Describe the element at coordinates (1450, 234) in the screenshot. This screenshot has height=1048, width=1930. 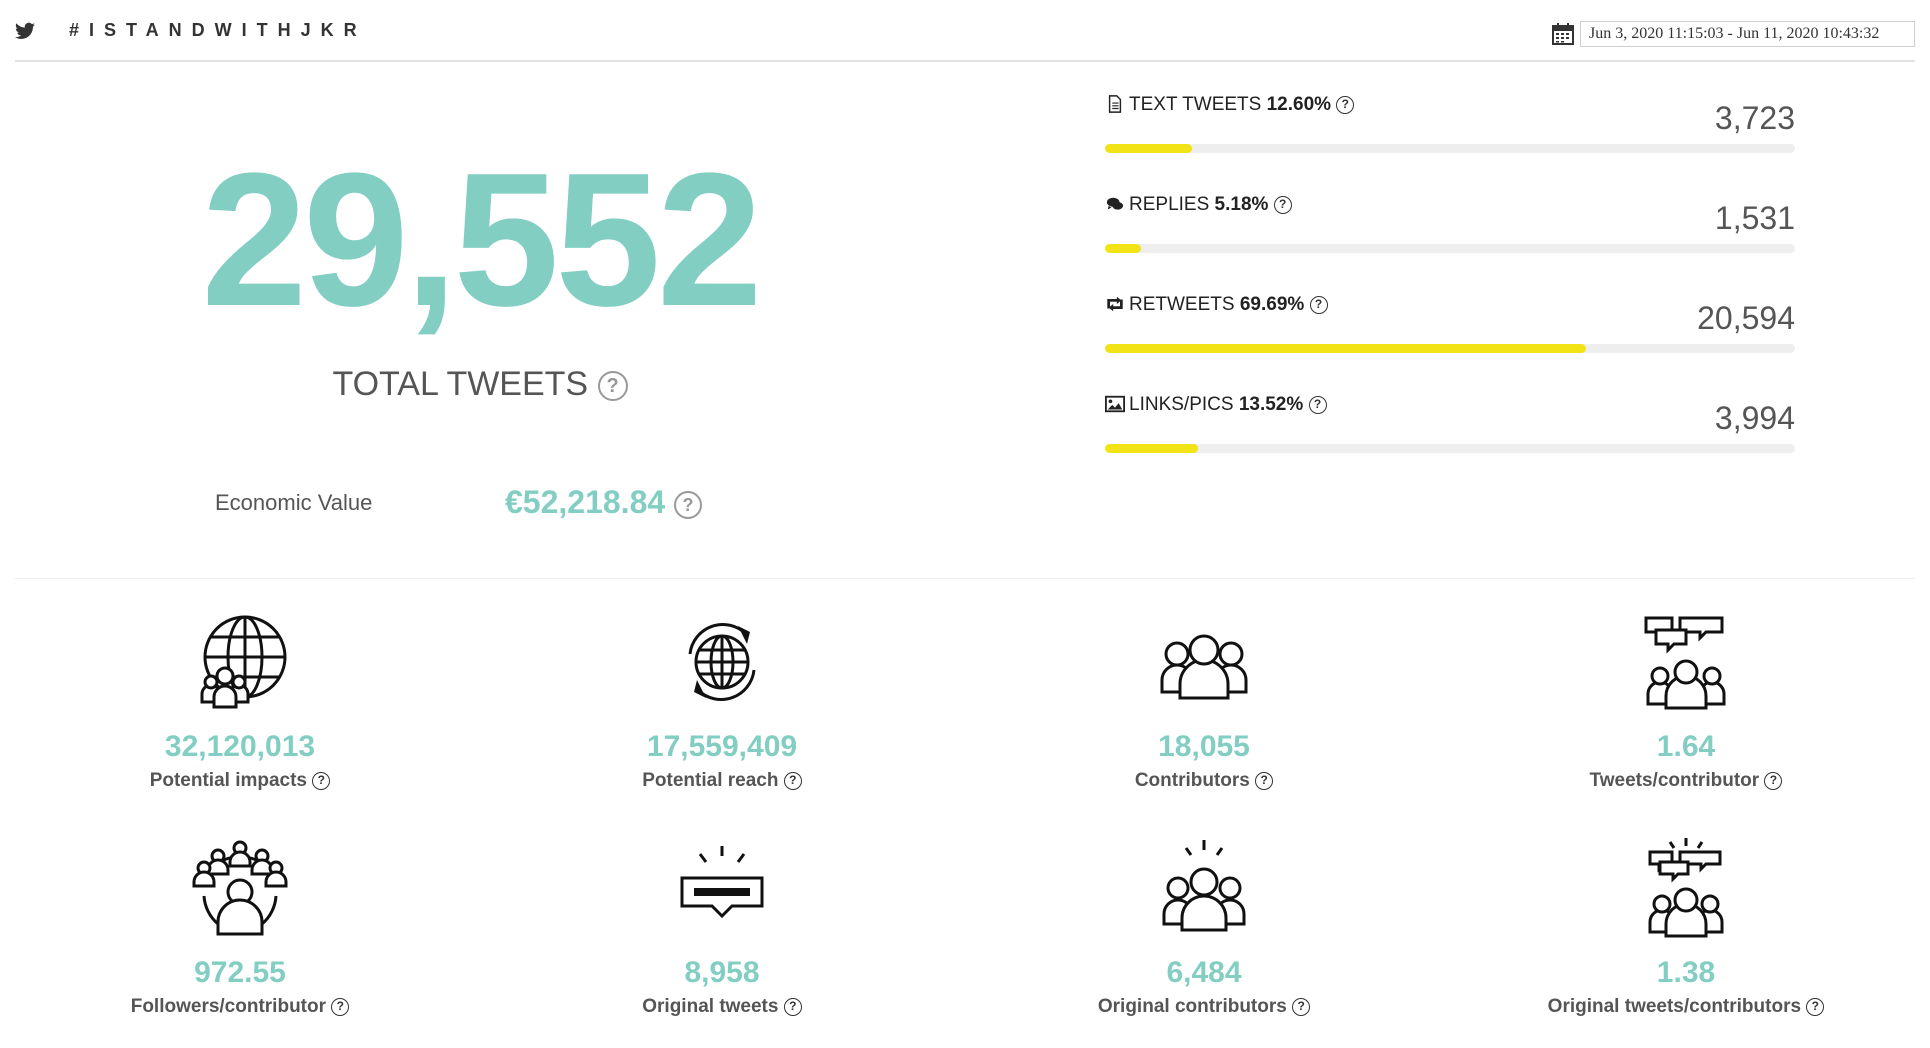
I see `metric-replies: REPLIES 5.18% ? 1,531` at that location.